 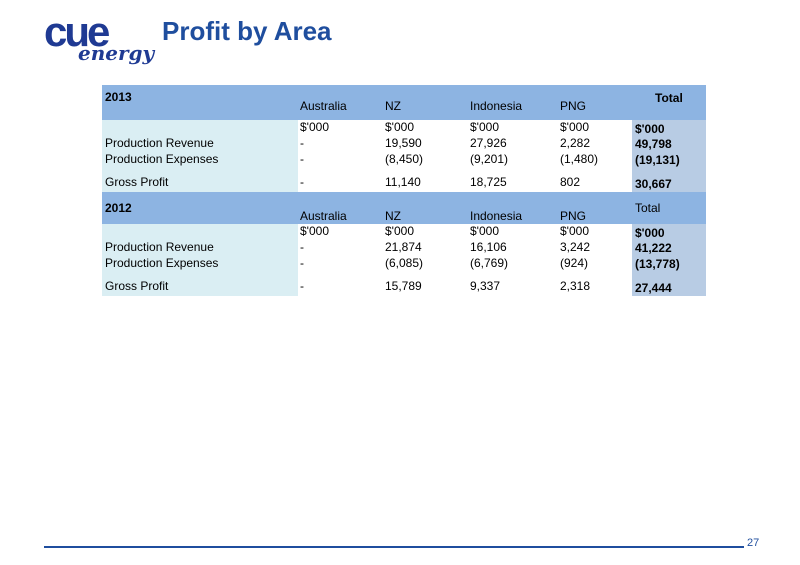 I want to click on cell-total: 30,667, so click(x=653, y=184).